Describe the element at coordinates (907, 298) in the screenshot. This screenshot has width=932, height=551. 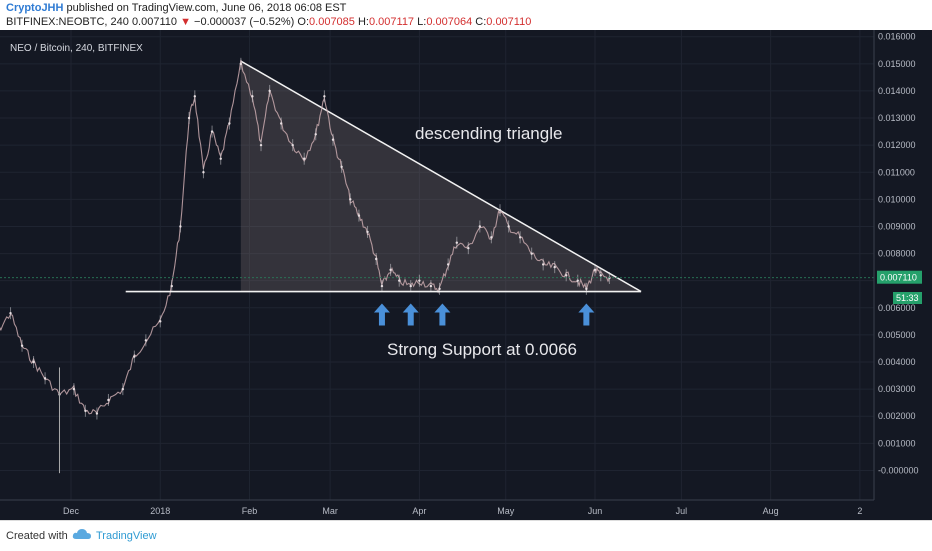
I see `bar-countdown-label: 51:33` at that location.